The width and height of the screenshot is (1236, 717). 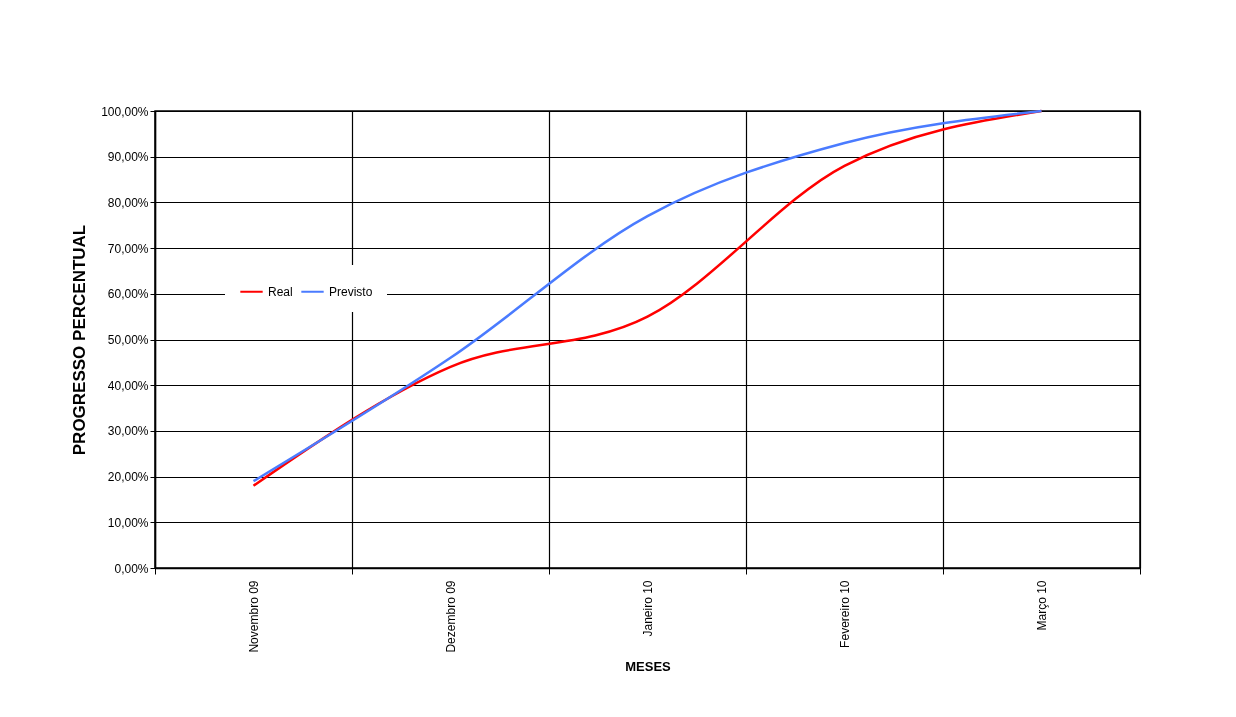 I want to click on x-axis-title: MESES, so click(x=648, y=666).